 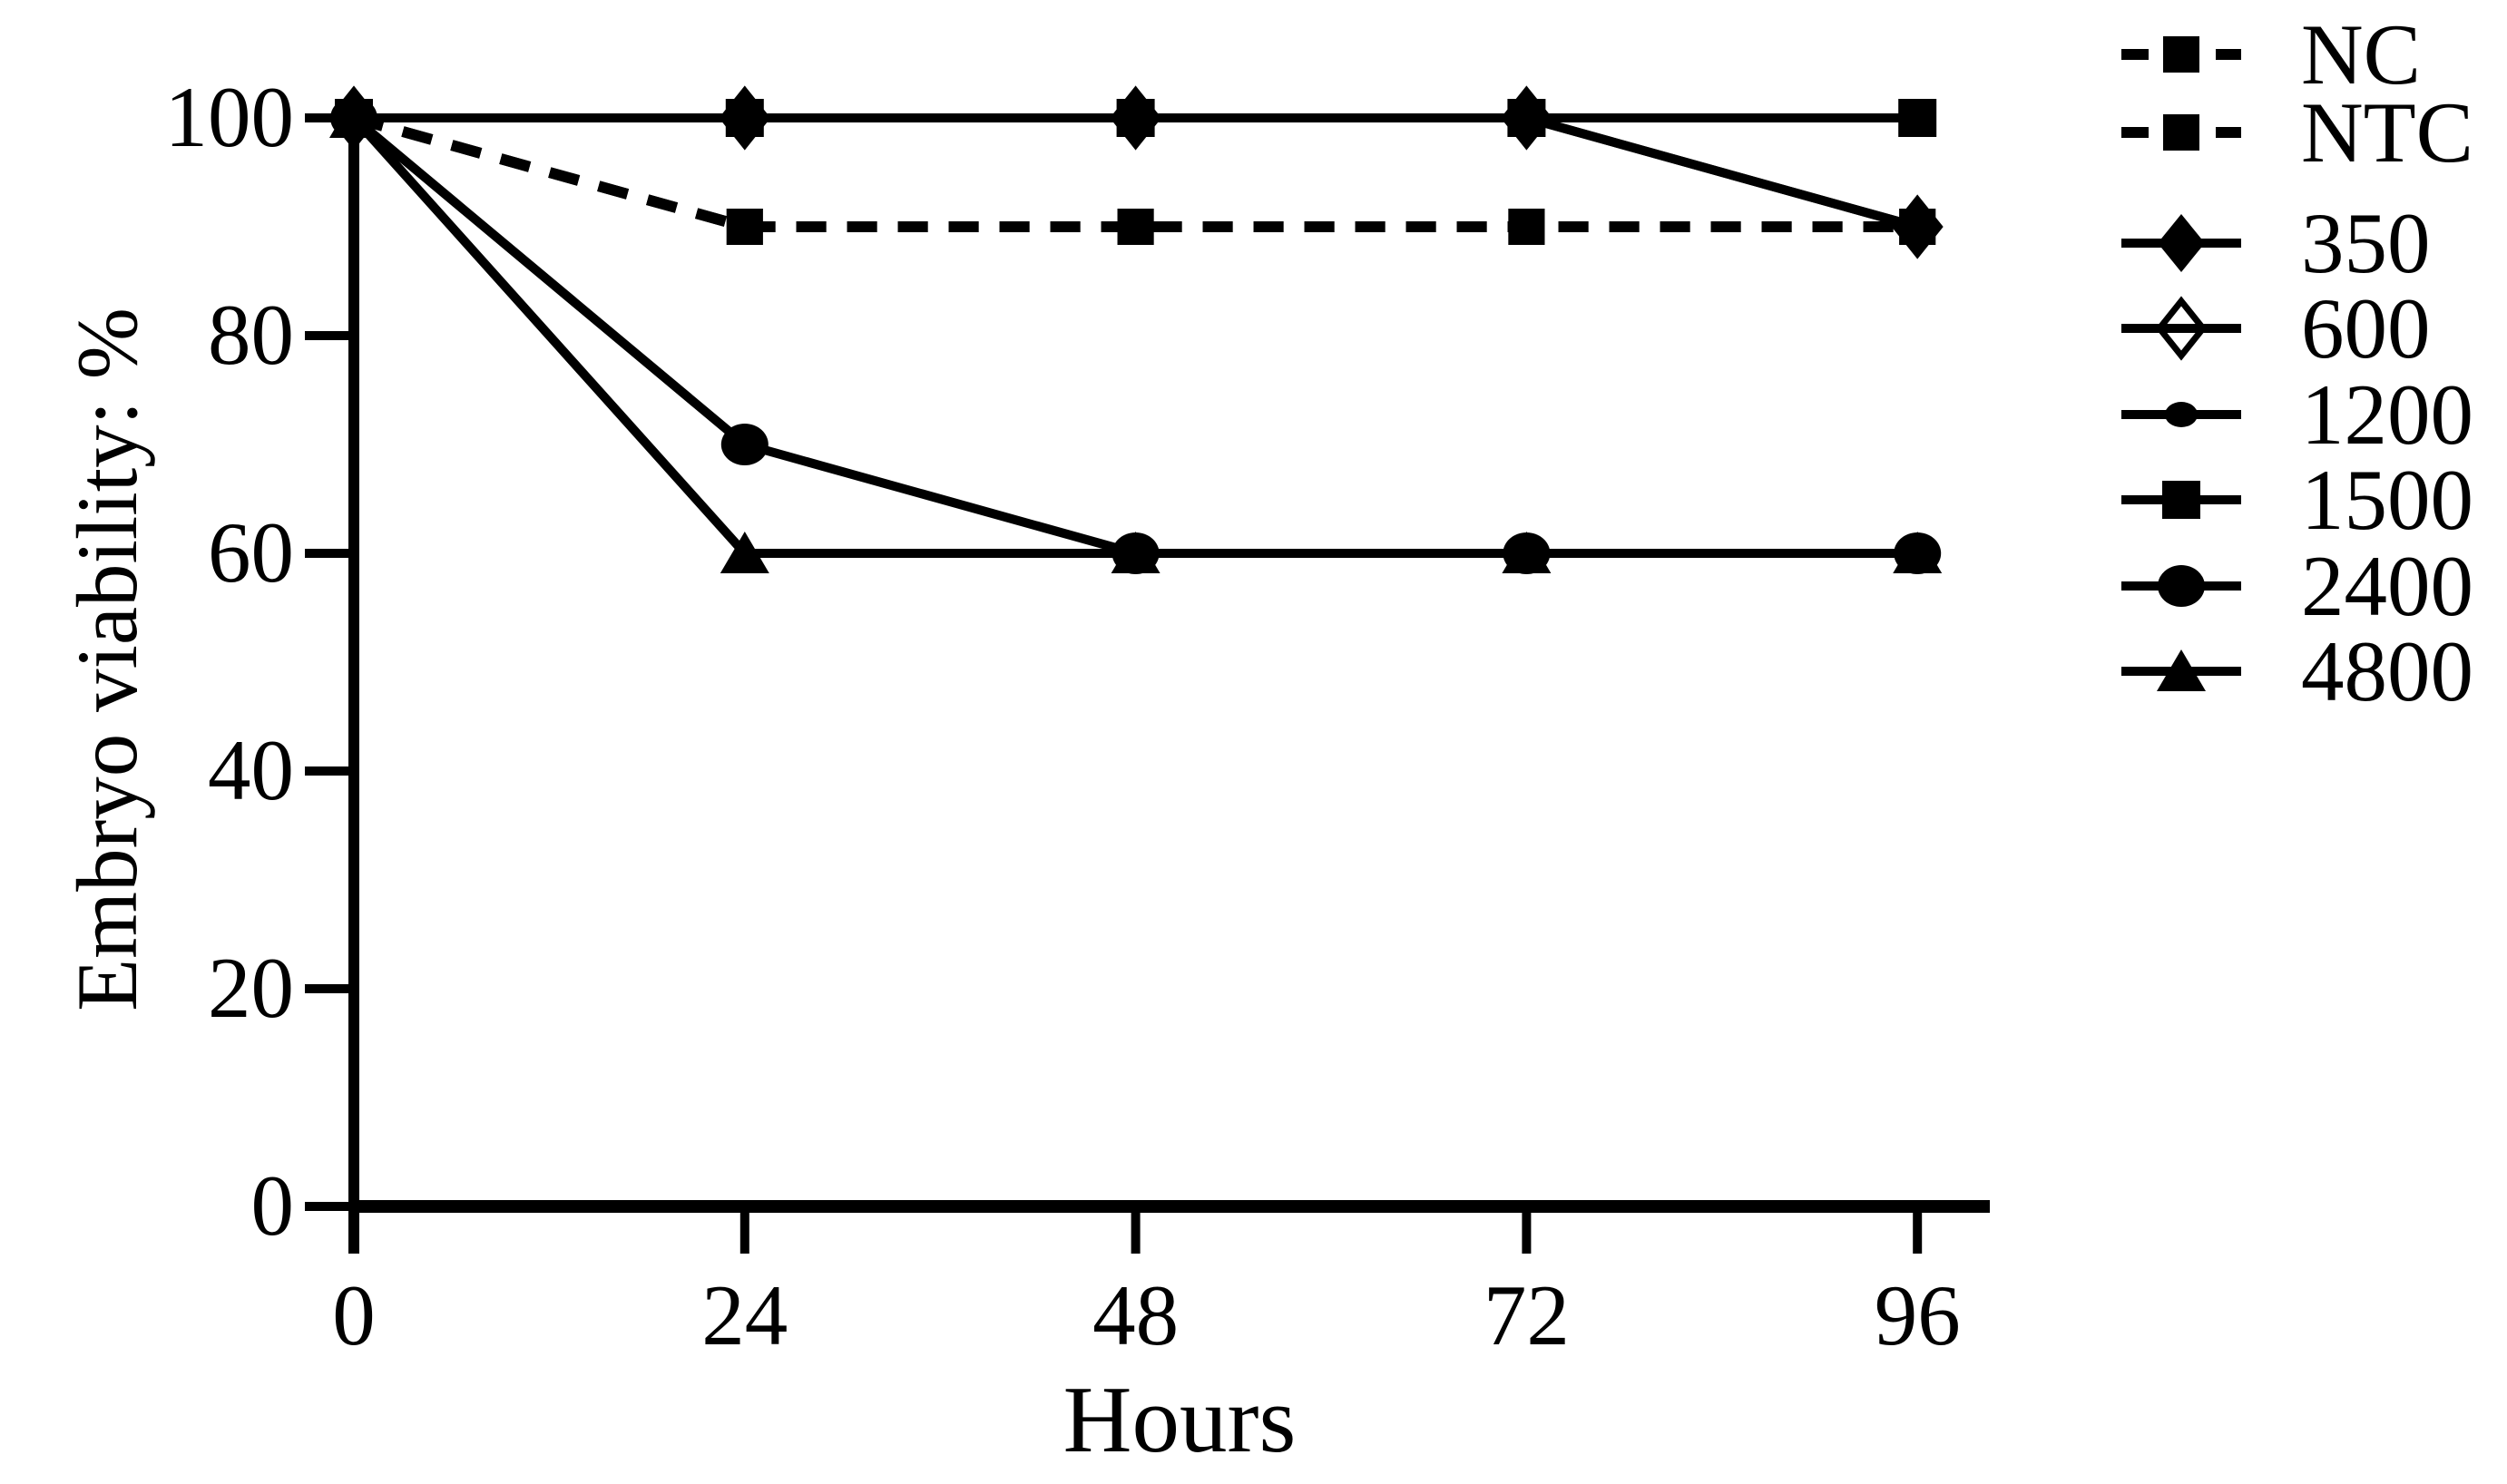 I want to click on legend-label: NC, so click(x=2361, y=54).